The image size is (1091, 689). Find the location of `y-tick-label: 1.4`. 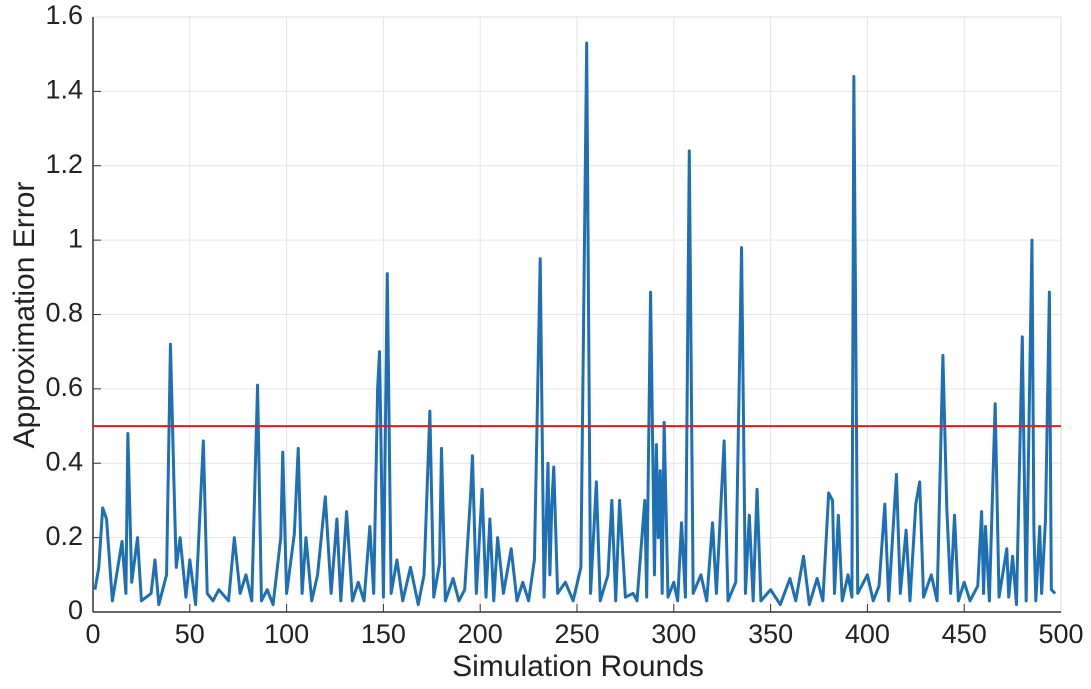

y-tick-label: 1.4 is located at coordinates (64, 90).